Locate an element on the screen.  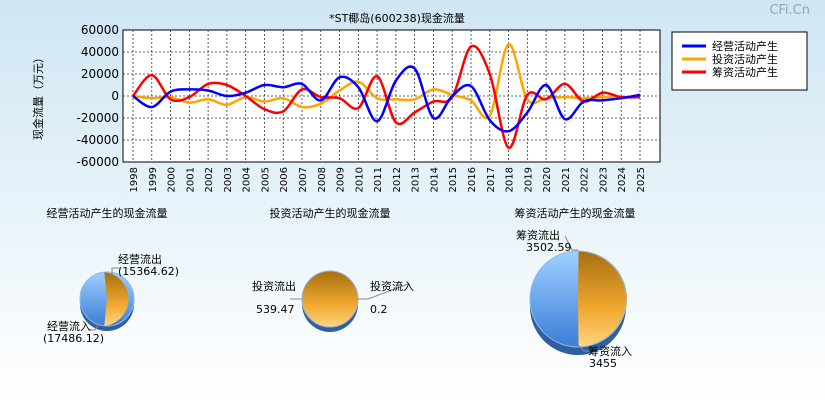
x-tick-label: 2013 is located at coordinates (416, 179).